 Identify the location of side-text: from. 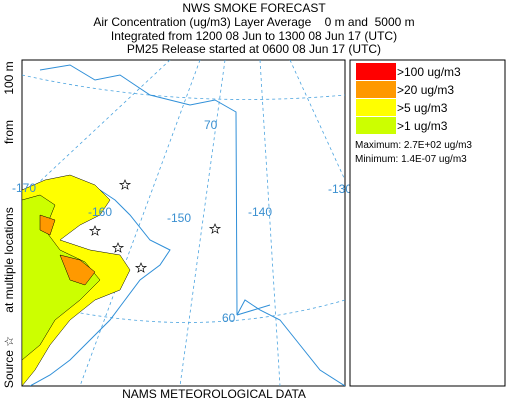
(9, 132).